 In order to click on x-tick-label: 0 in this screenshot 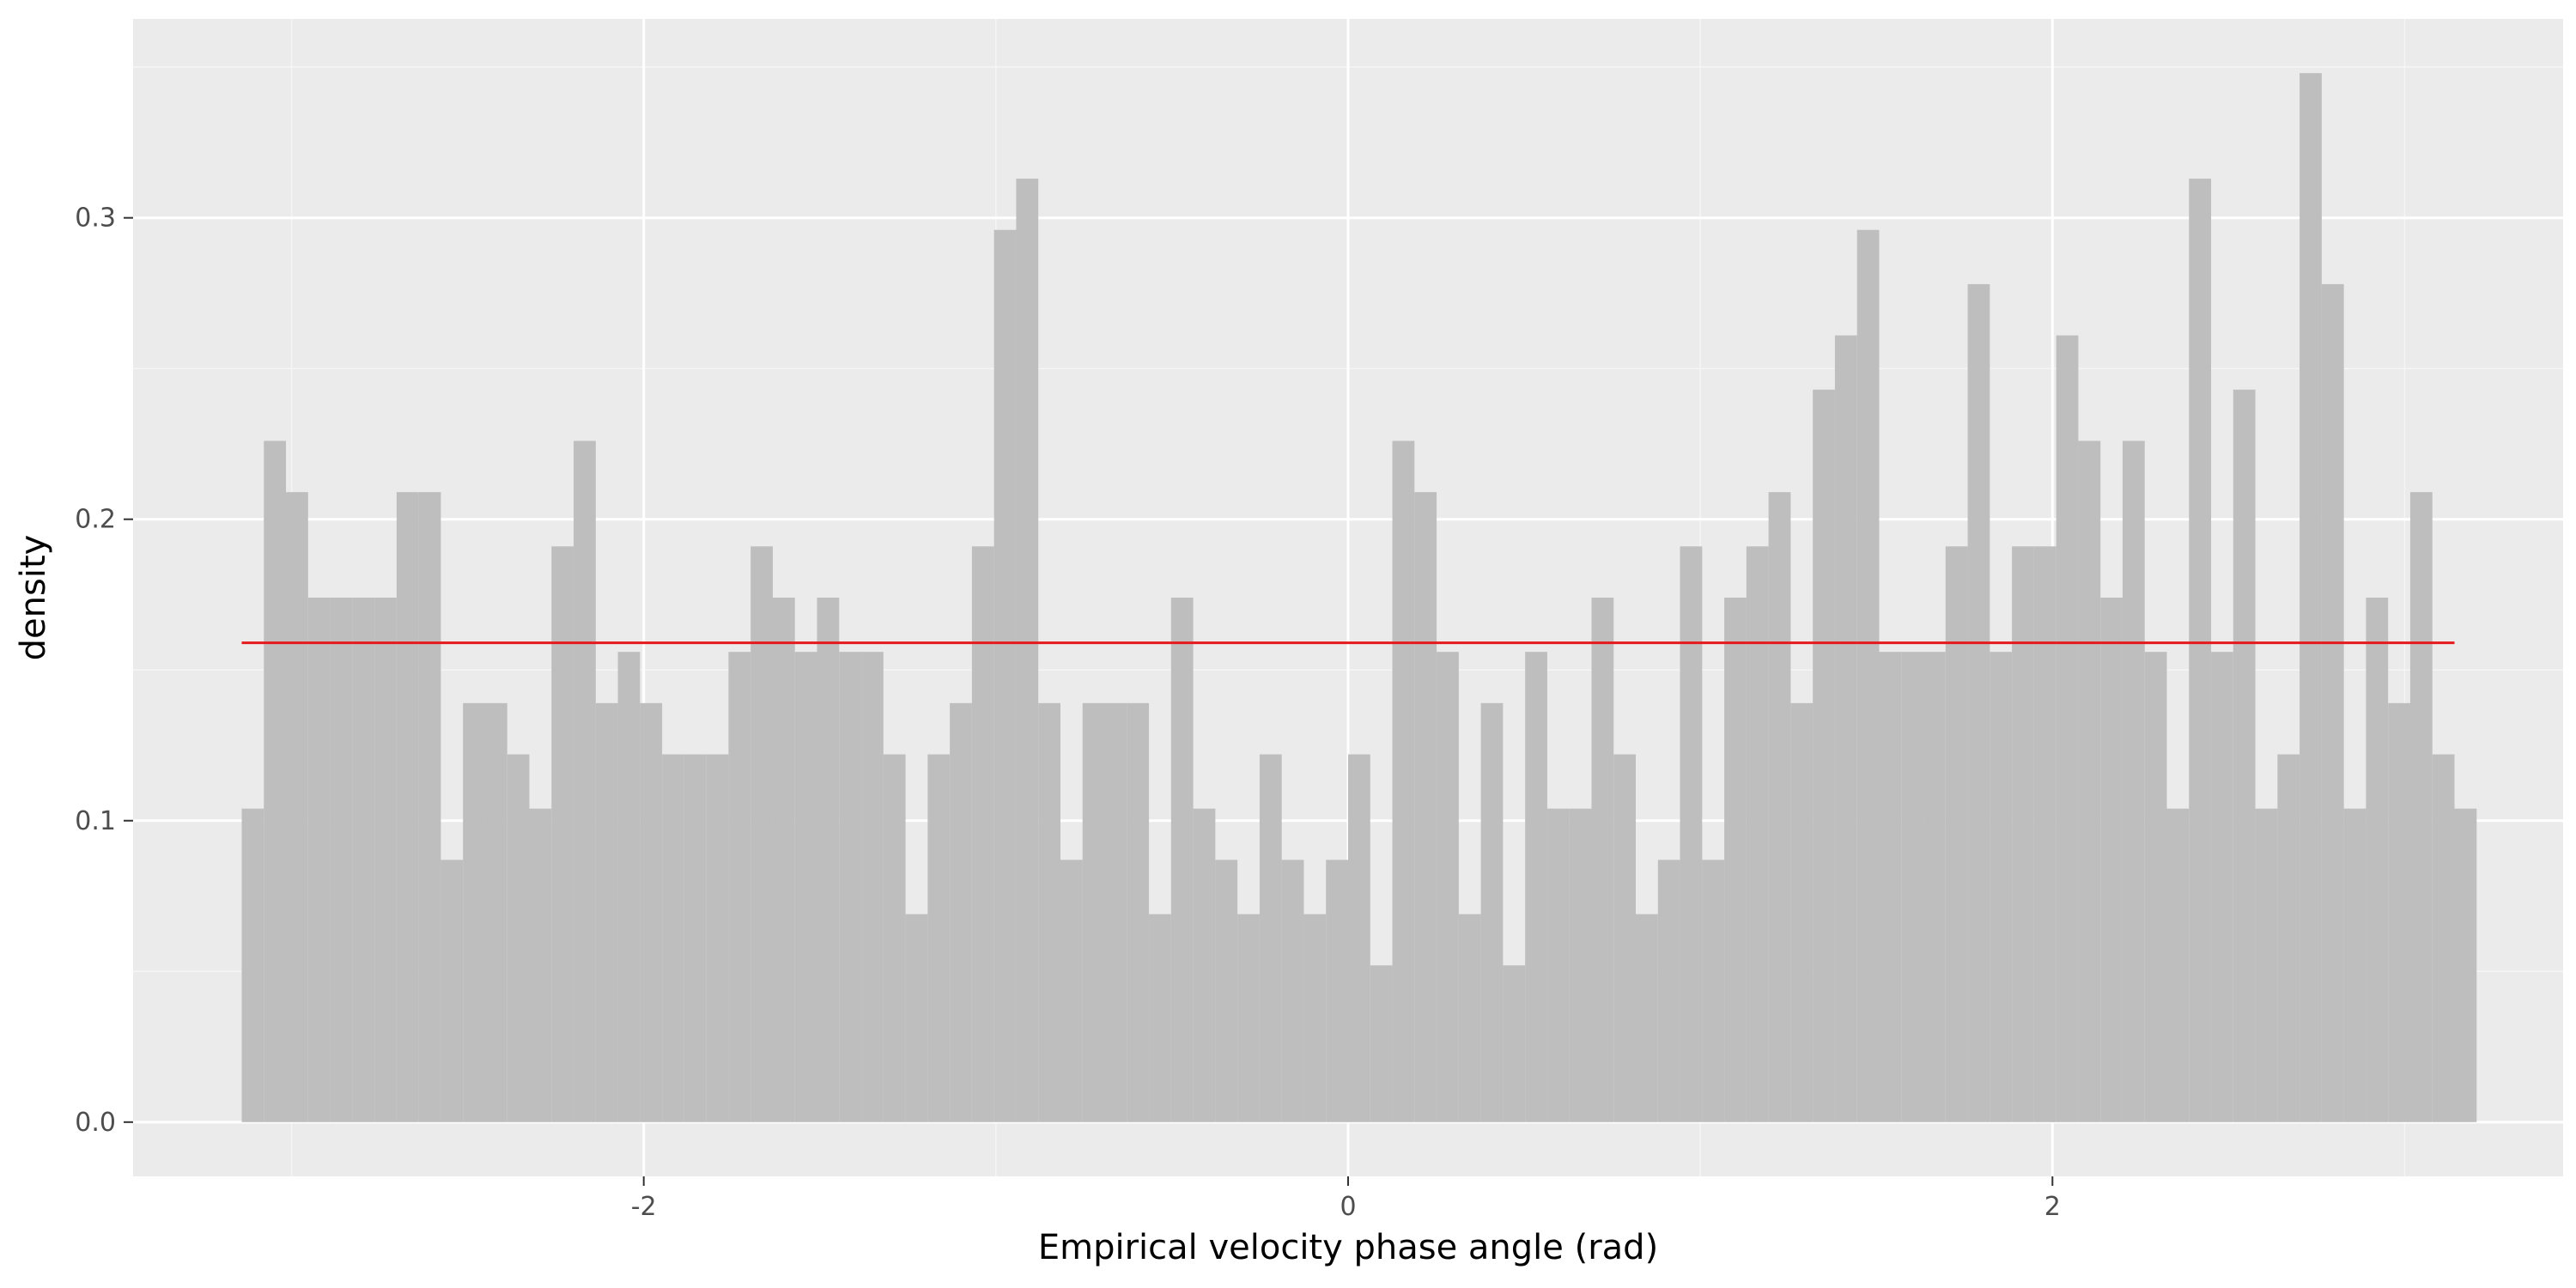, I will do `click(1348, 1207)`.